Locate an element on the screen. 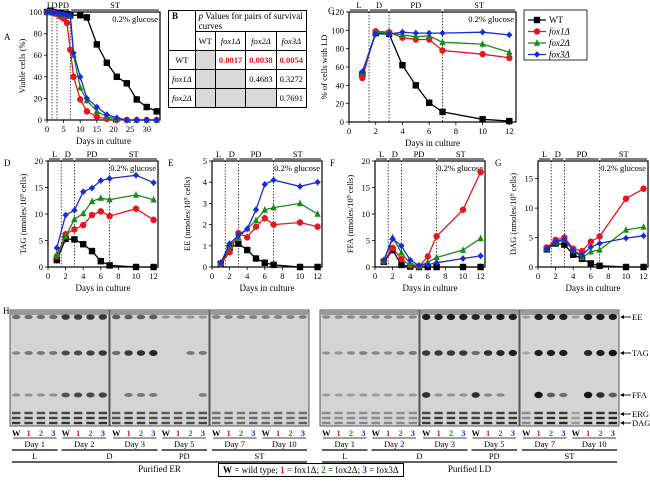  arrow-head-icon is located at coordinates (622, 395).